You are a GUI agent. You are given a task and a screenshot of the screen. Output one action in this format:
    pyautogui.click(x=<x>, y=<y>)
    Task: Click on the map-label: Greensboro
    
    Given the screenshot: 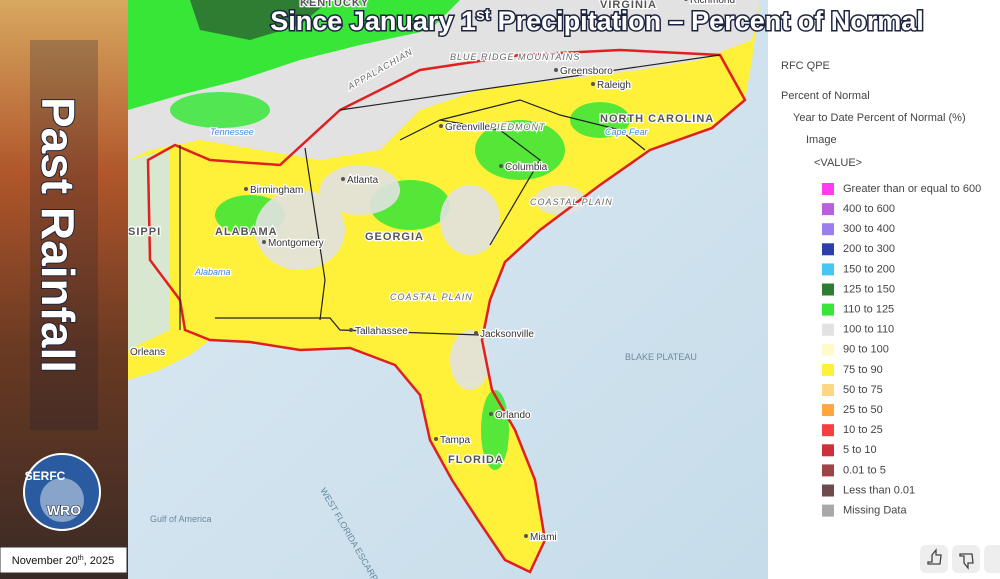 What is the action you would take?
    pyautogui.click(x=586, y=71)
    